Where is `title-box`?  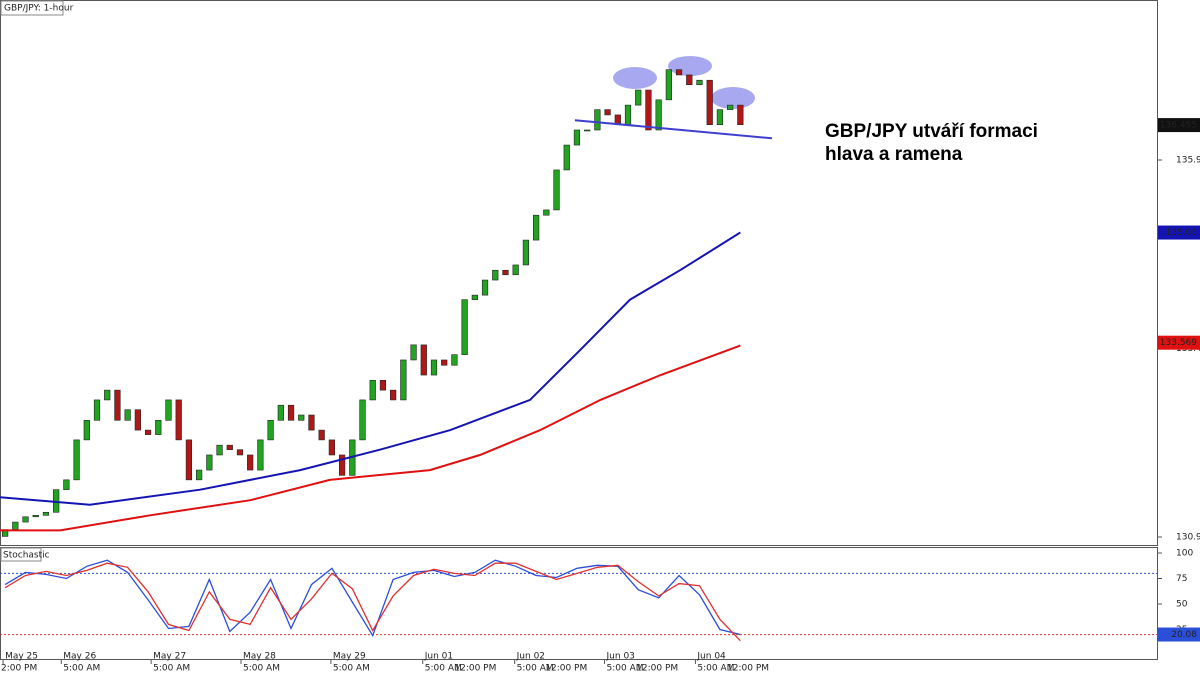 title-box is located at coordinates (32, 8).